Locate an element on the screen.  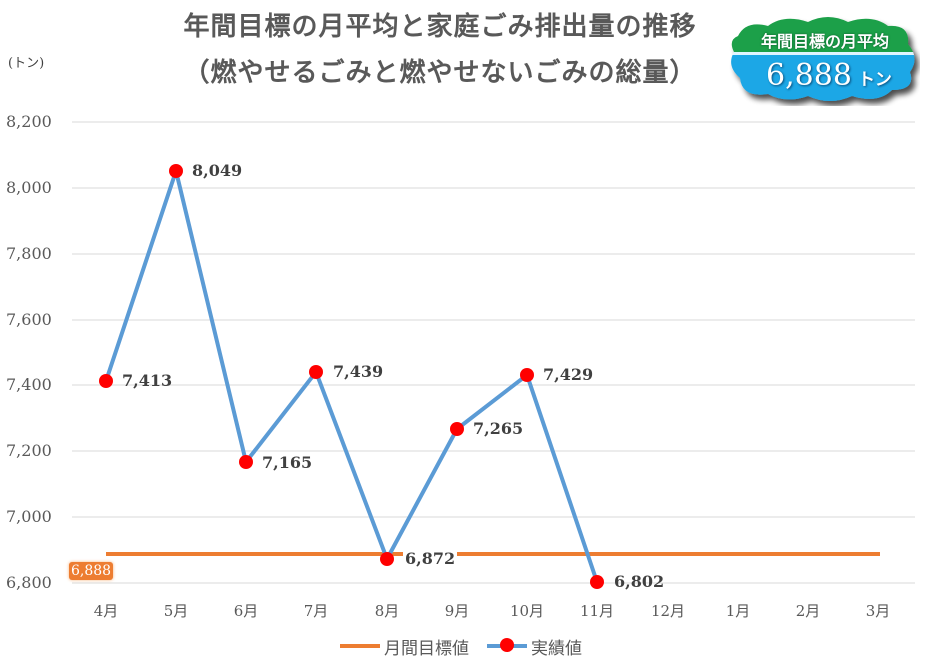
x-tick: 5月 is located at coordinates (176, 611).